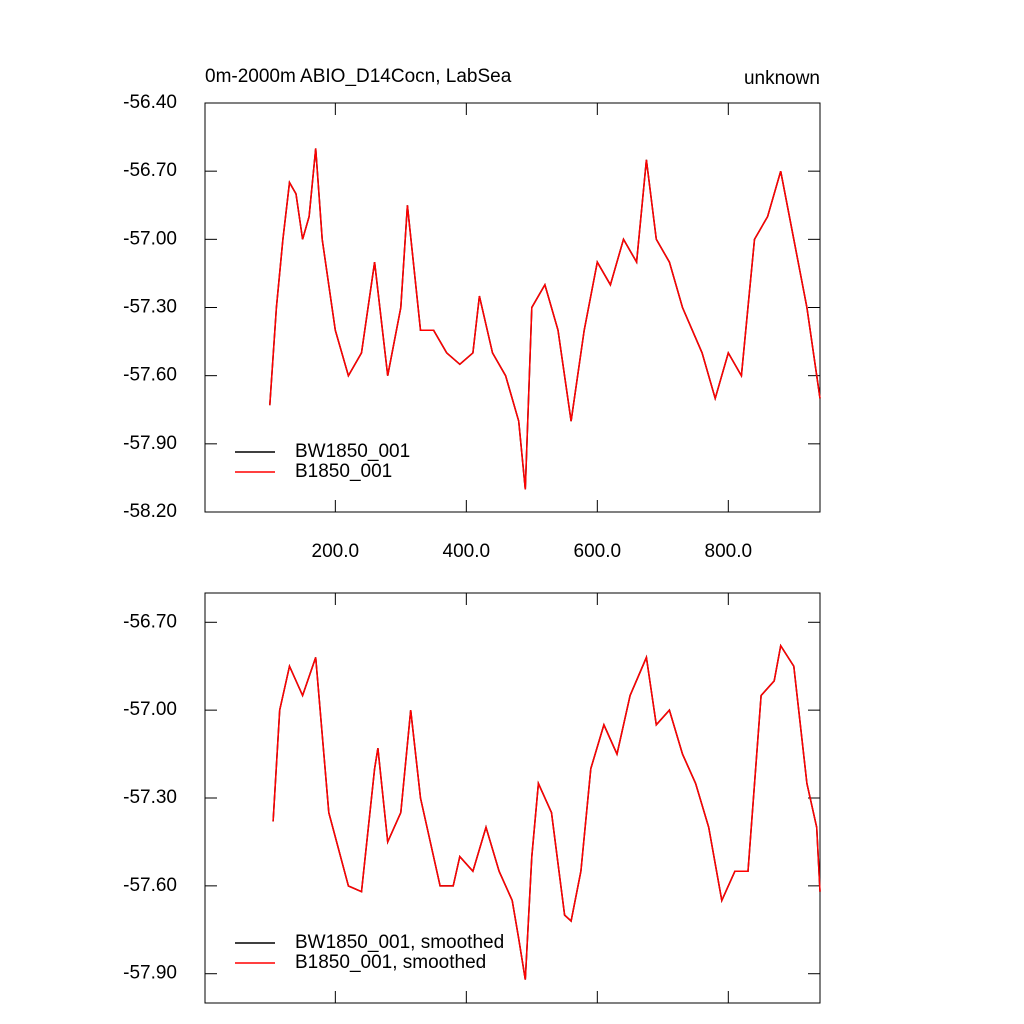 This screenshot has height=1024, width=1024. What do you see at coordinates (399, 942) in the screenshot?
I see `legend-label: BW1850_001, smoothed` at bounding box center [399, 942].